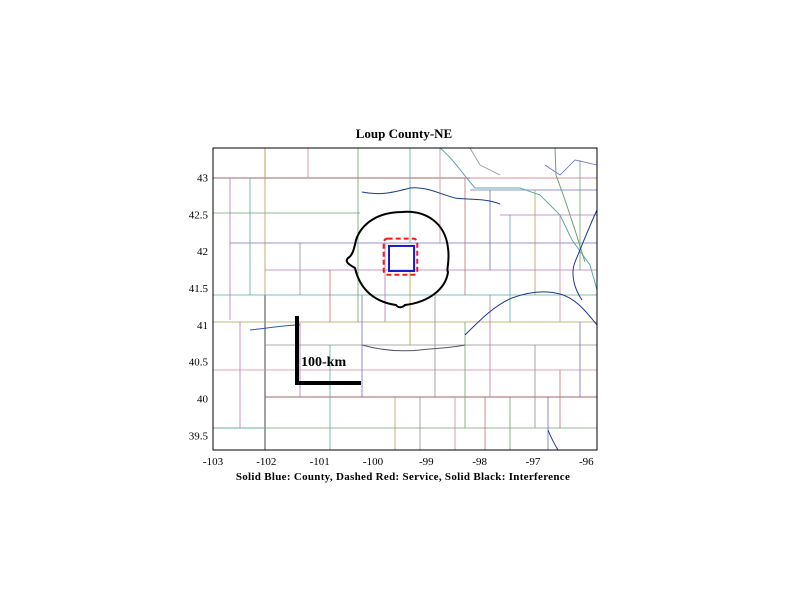  Describe the element at coordinates (426, 462) in the screenshot. I see `x-tick-label: -99` at that location.